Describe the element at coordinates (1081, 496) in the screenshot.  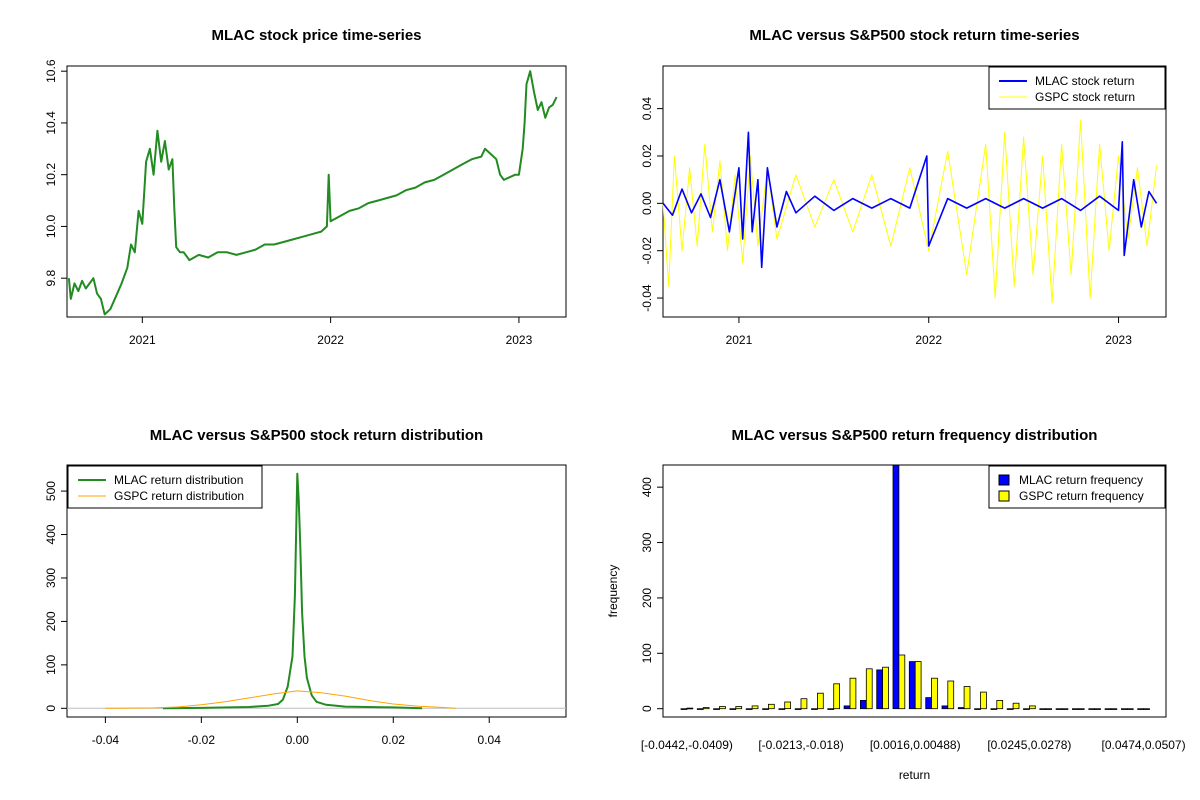
I see `legend-label: GSPC return frequency` at that location.